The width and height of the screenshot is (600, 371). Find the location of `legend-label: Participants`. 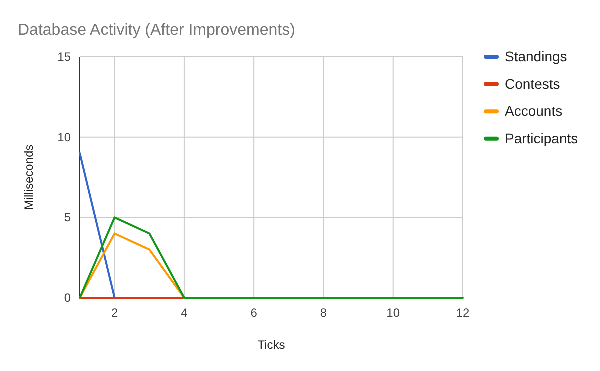

legend-label: Participants is located at coordinates (541, 138).